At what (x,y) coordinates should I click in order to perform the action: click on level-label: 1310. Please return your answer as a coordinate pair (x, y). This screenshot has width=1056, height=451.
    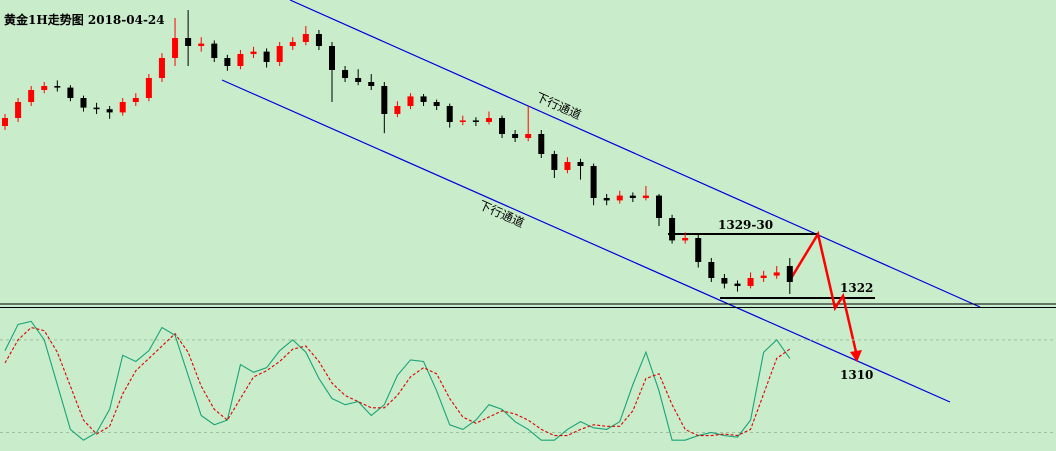
    Looking at the image, I should click on (856, 375).